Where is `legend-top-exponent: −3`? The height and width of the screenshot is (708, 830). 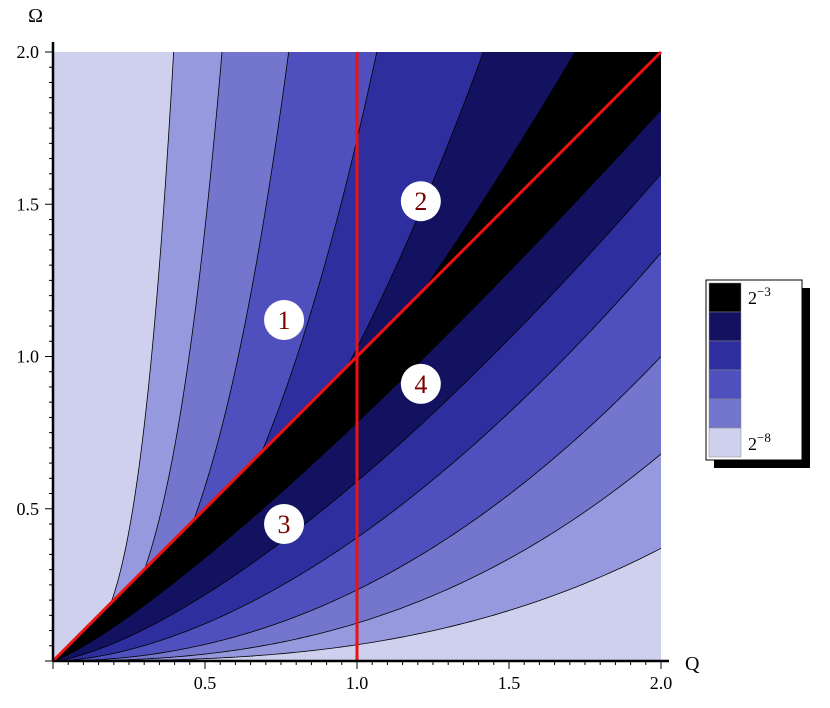
legend-top-exponent: −3 is located at coordinates (764, 291).